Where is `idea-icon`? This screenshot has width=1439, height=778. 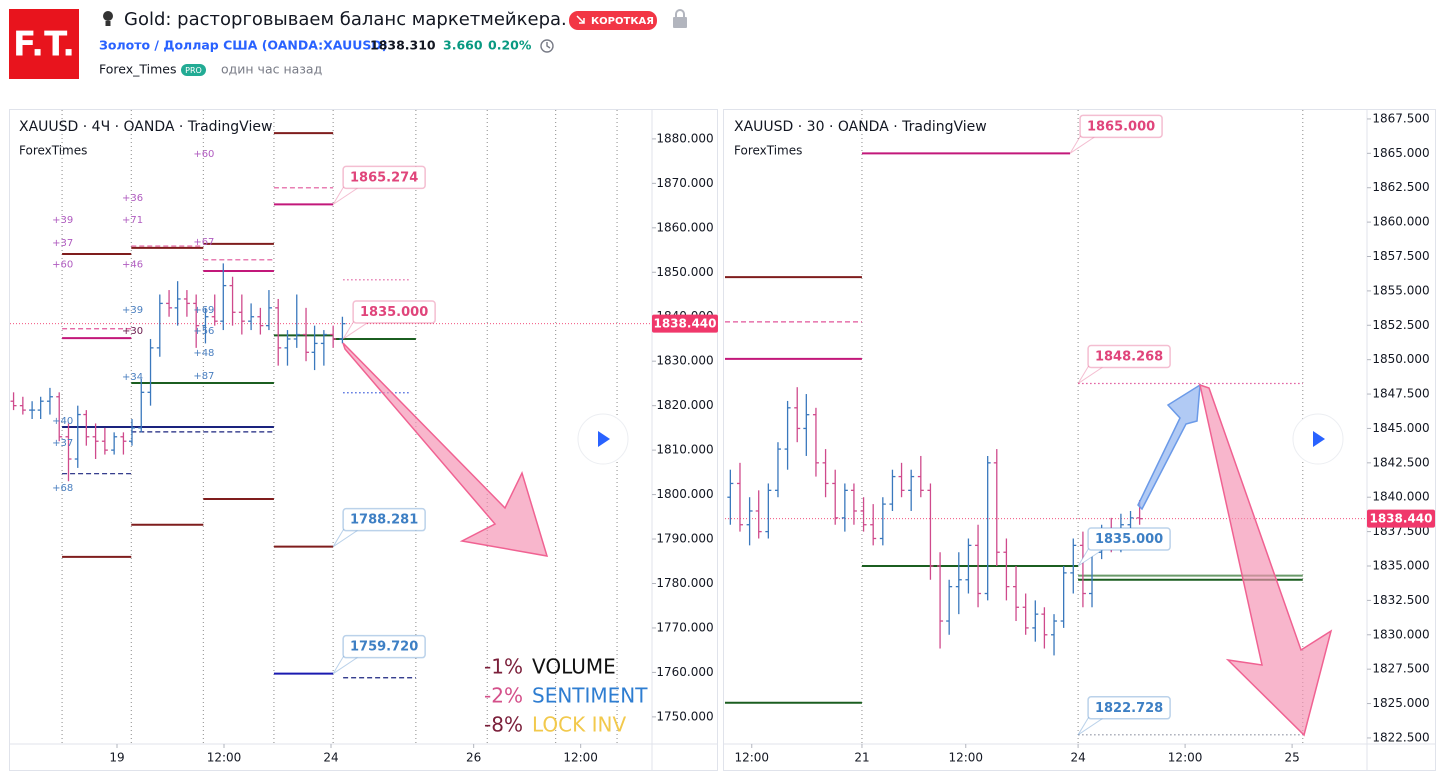 idea-icon is located at coordinates (108, 18).